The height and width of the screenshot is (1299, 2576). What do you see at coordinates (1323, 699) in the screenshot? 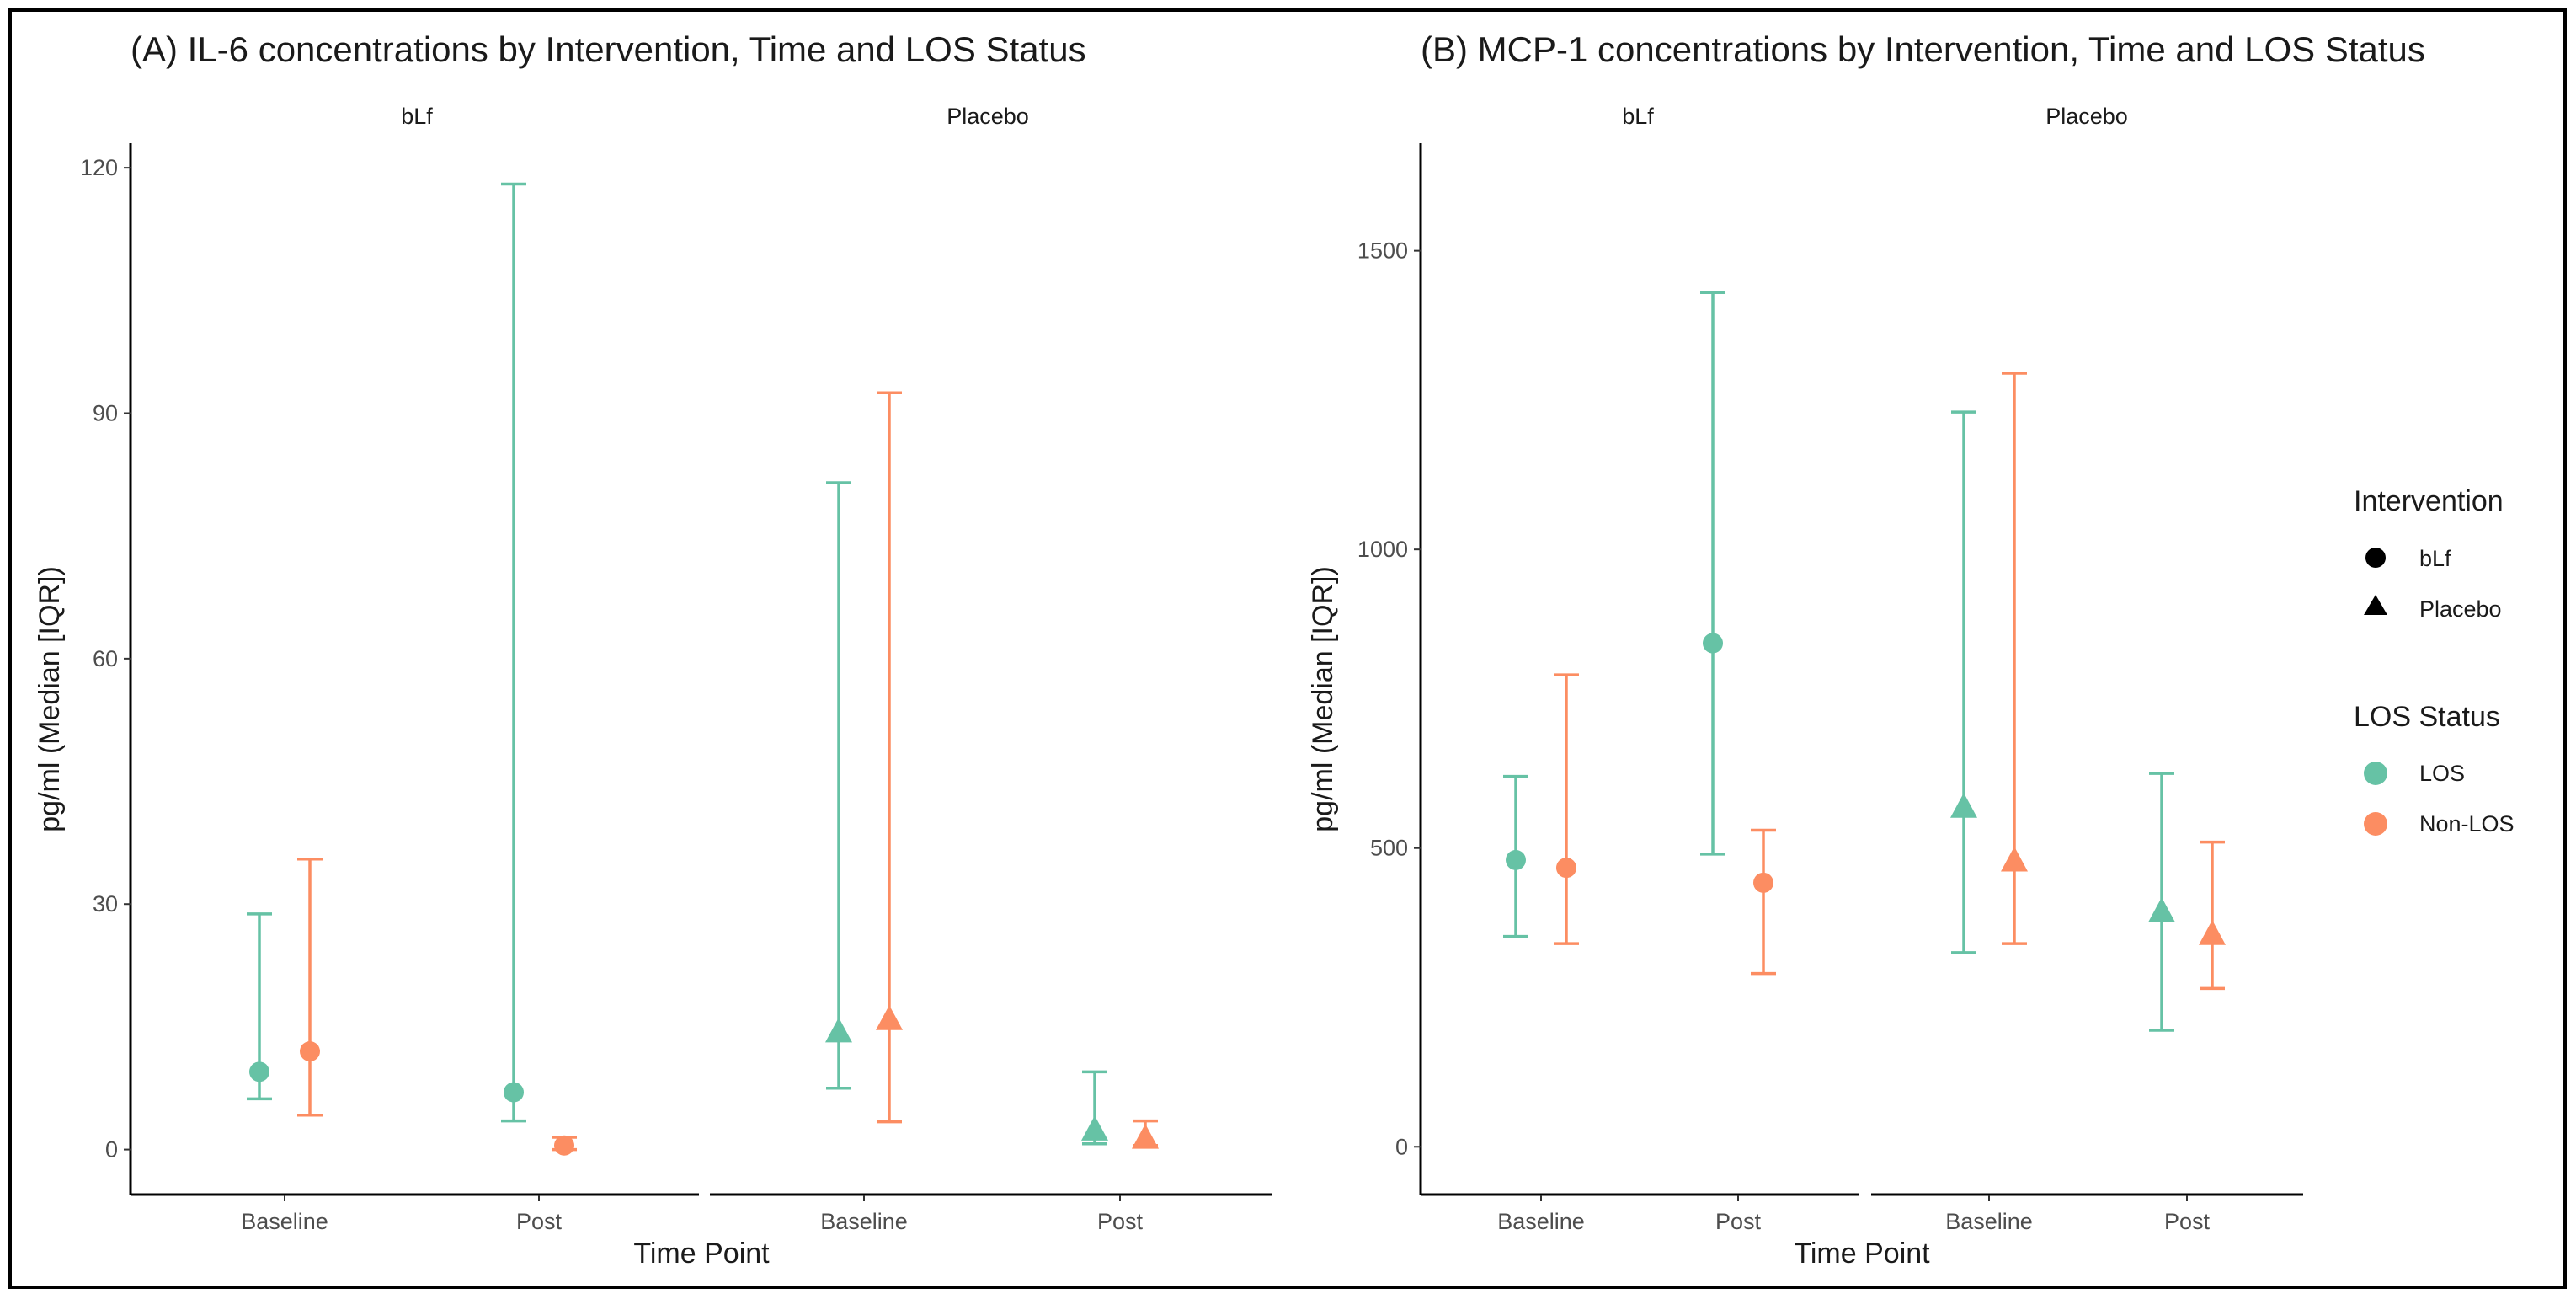
I see `panel-b-y-axis-title: pg/ml (Median [IQR])` at bounding box center [1323, 699].